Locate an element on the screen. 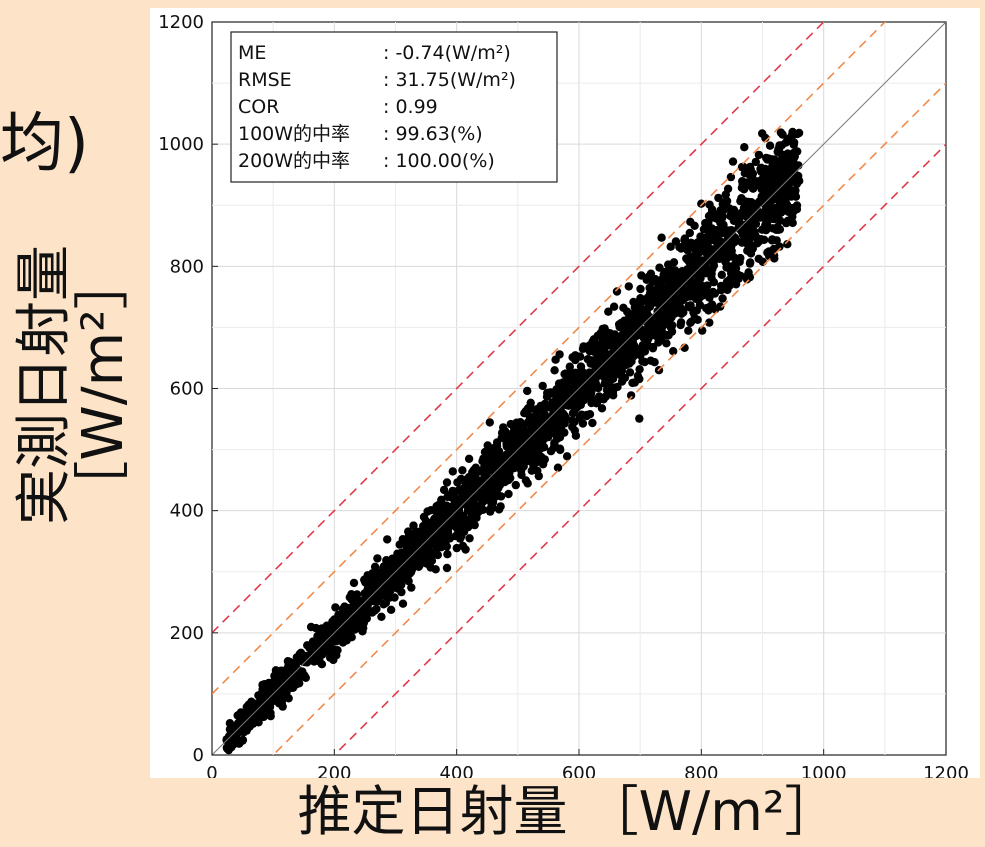 The width and height of the screenshot is (985, 847). stats-value: : 99.63(%) is located at coordinates (433, 134).